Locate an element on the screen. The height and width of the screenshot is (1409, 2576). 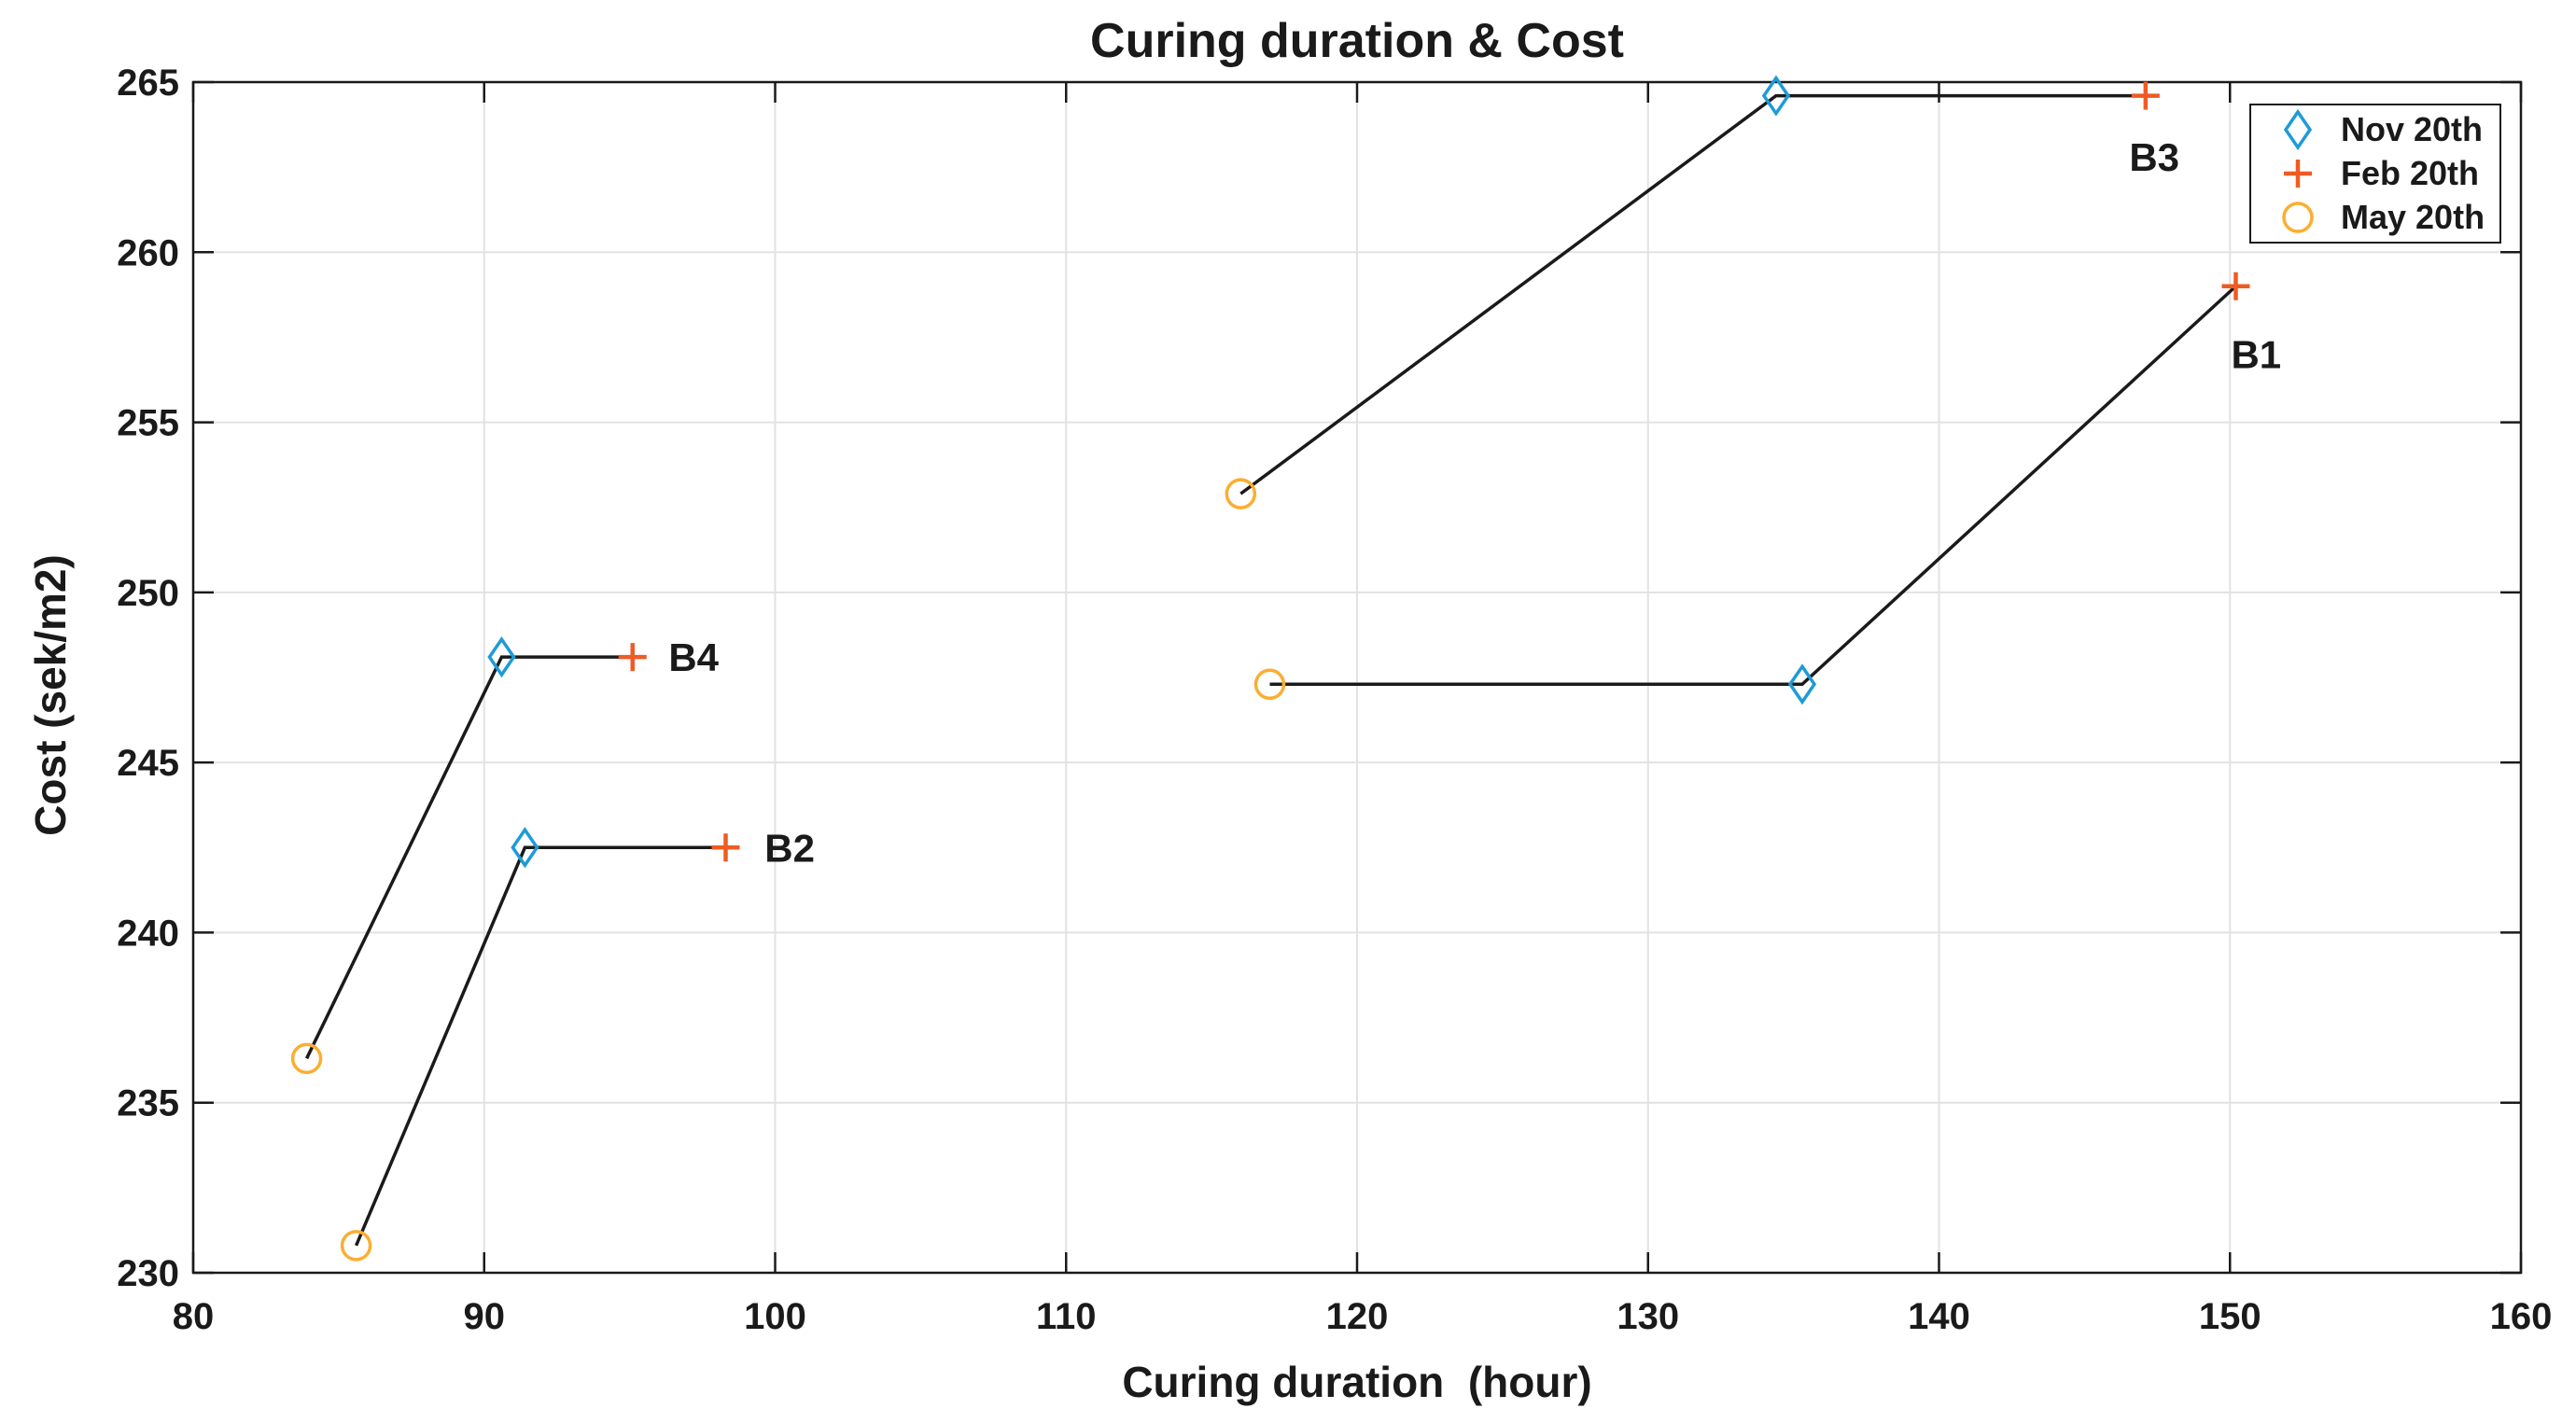
series-B4: B4 is located at coordinates (505, 855).